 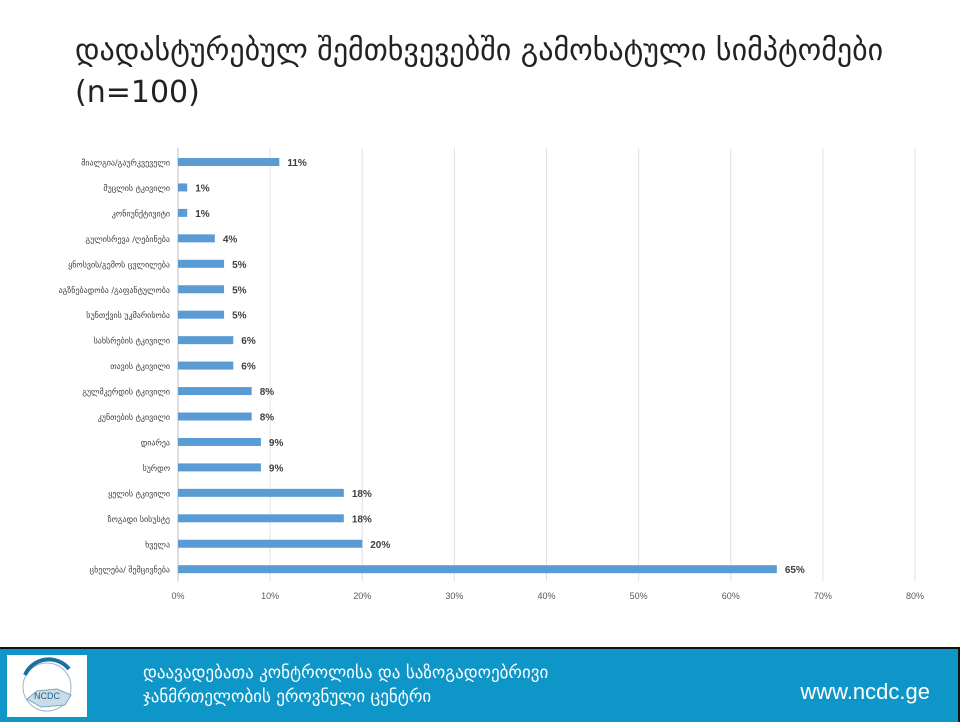 I want to click on category-label: კონიუნქტივიტი, so click(x=141, y=213).